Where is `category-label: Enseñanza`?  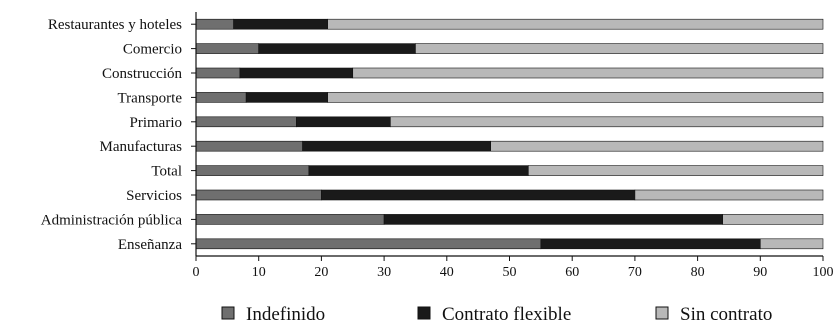 category-label: Enseñanza is located at coordinates (150, 245).